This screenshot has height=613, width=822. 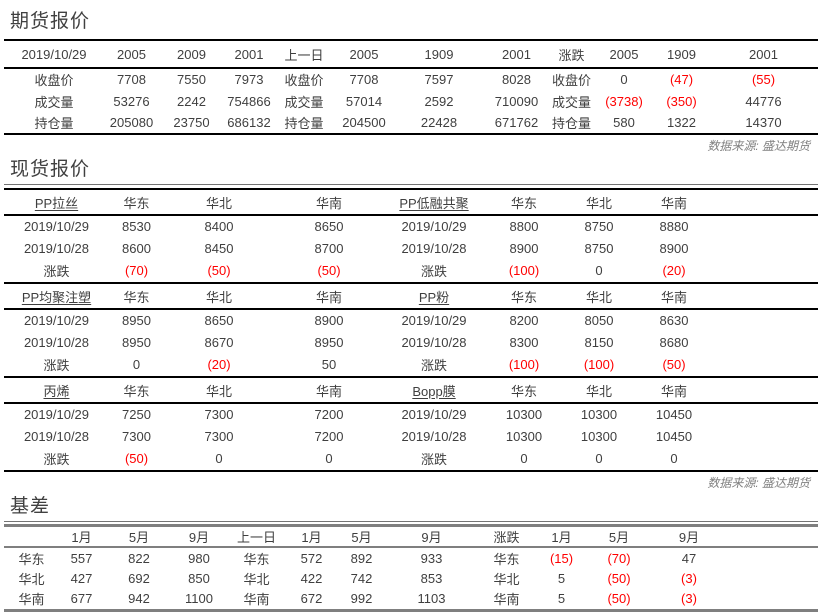 What do you see at coordinates (571, 80) in the screenshot?
I see `cell: 收盘价` at bounding box center [571, 80].